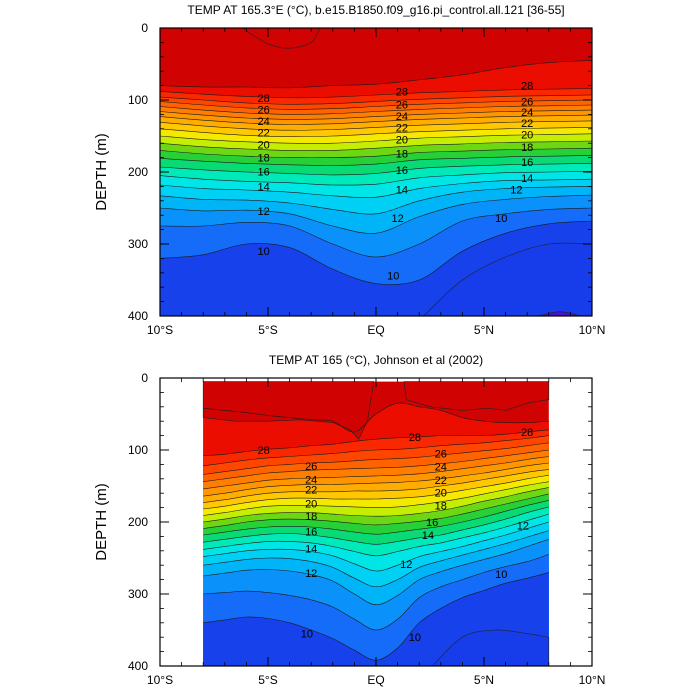  I want to click on y-tick-label: 400, so click(138, 666).